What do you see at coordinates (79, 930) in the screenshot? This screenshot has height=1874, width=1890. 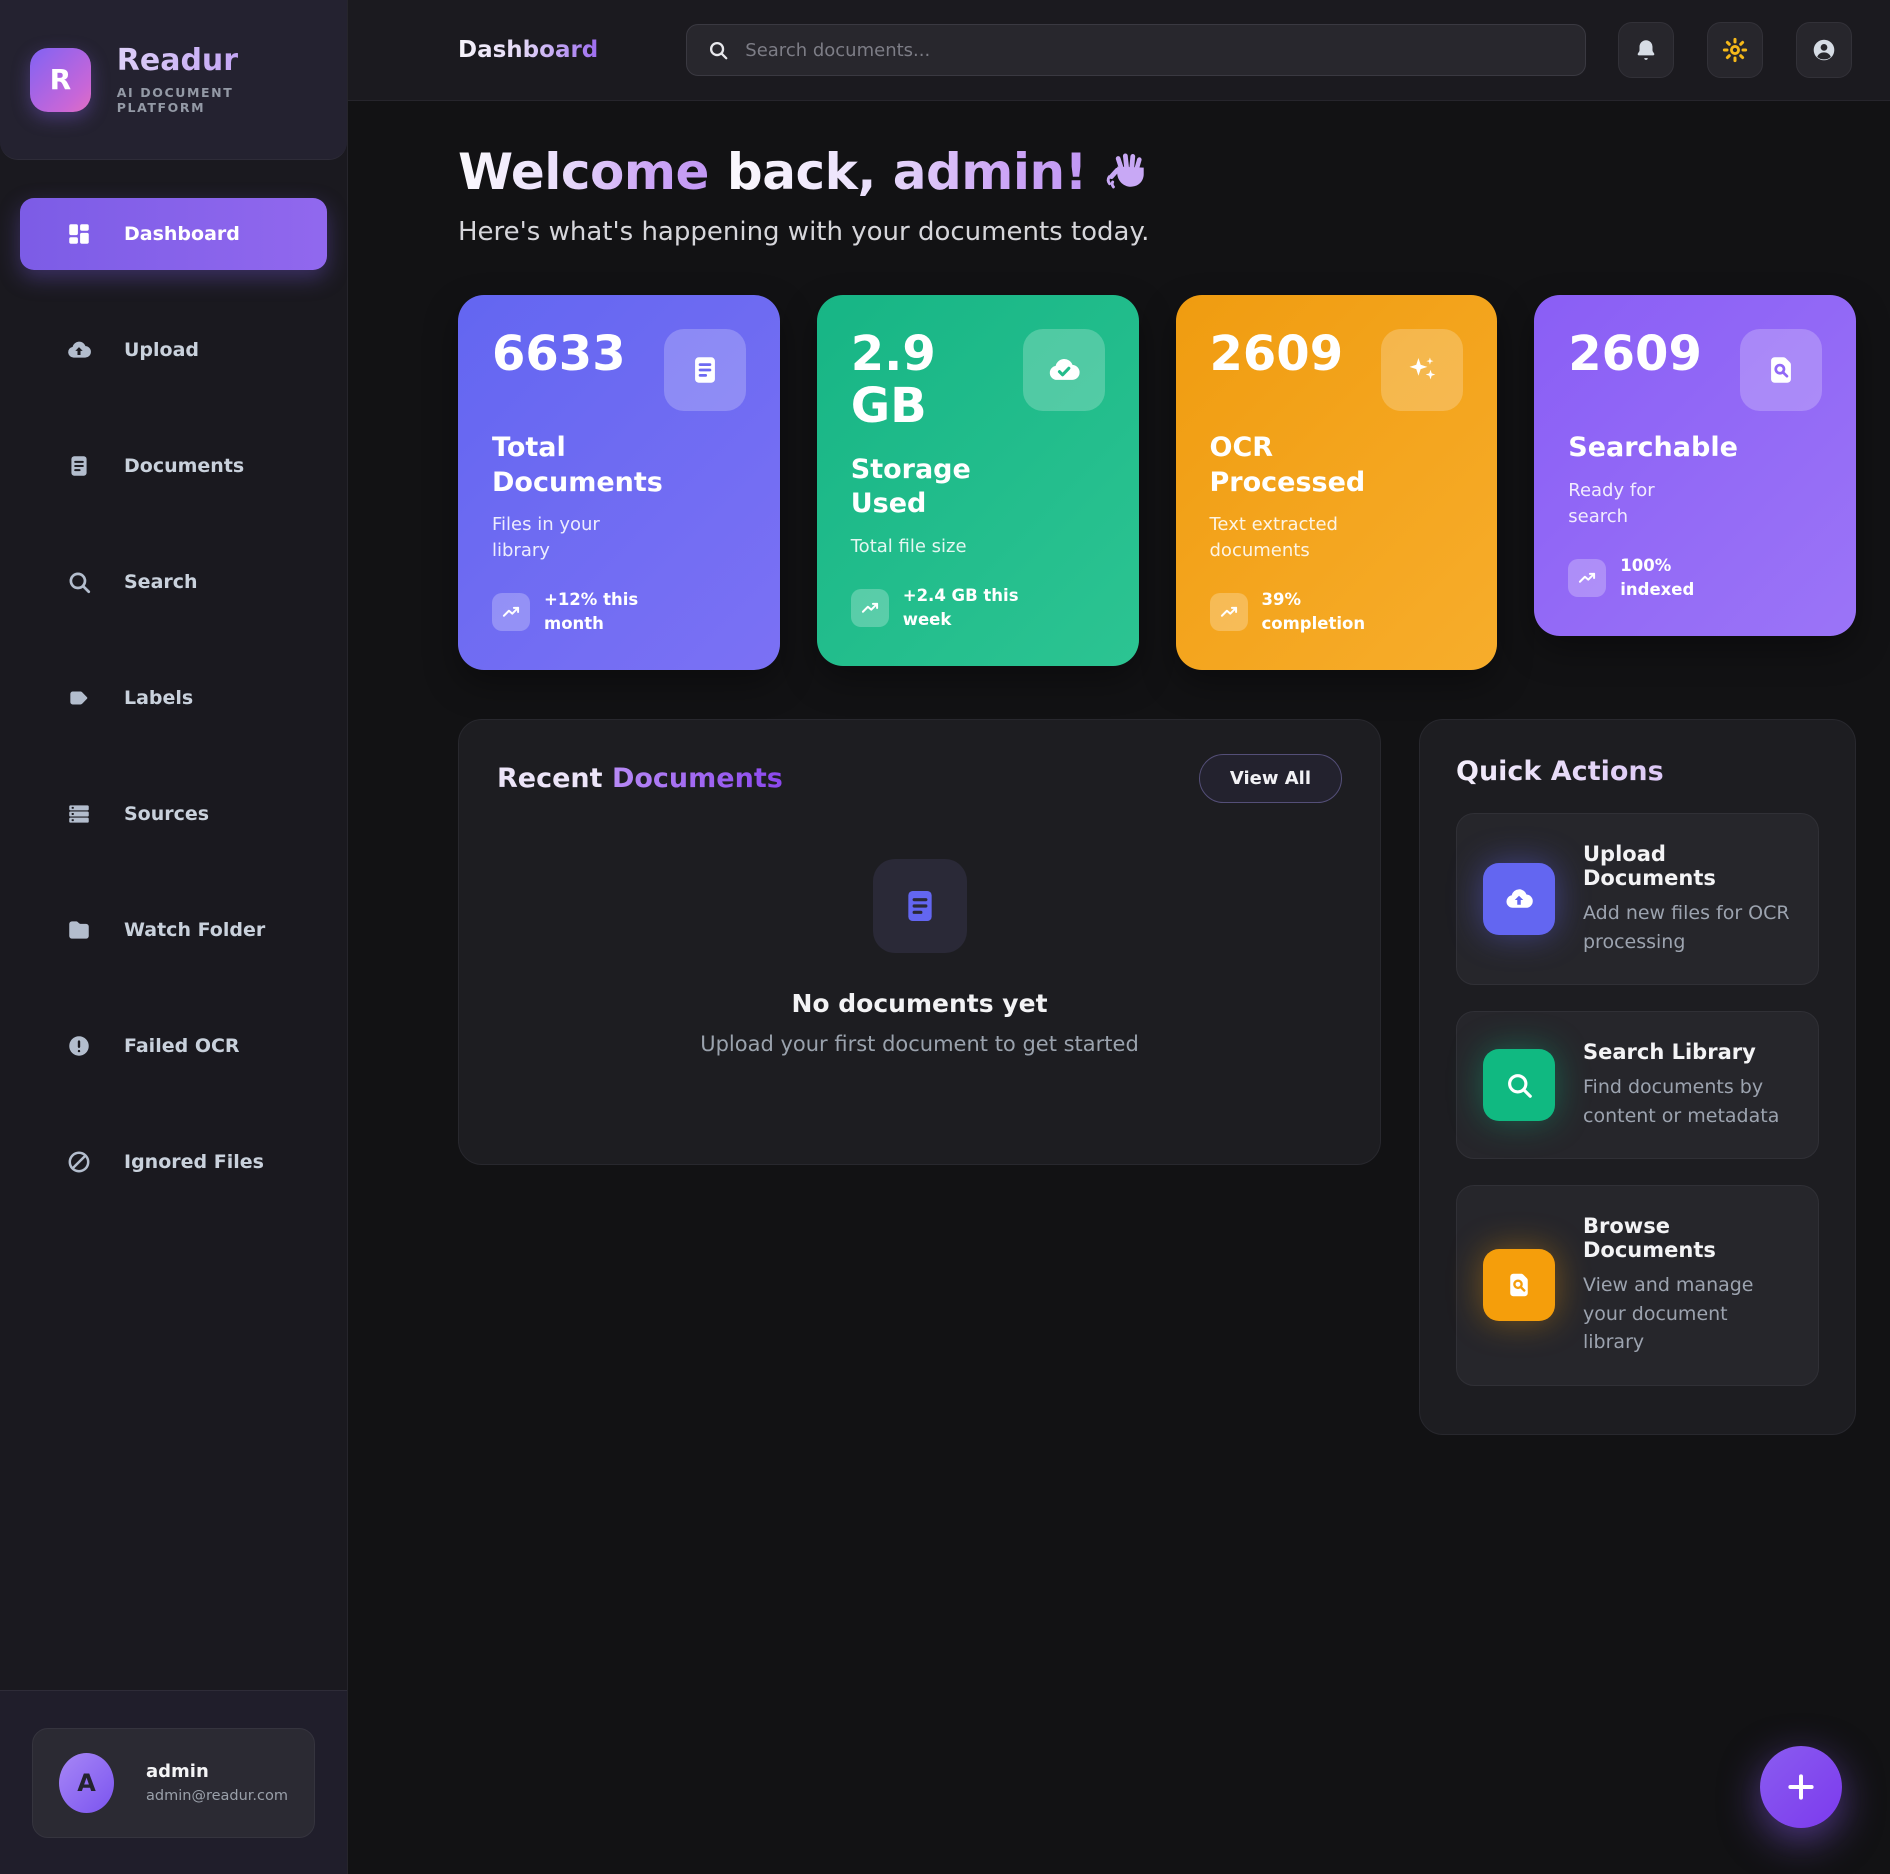 I see `folder-icon` at bounding box center [79, 930].